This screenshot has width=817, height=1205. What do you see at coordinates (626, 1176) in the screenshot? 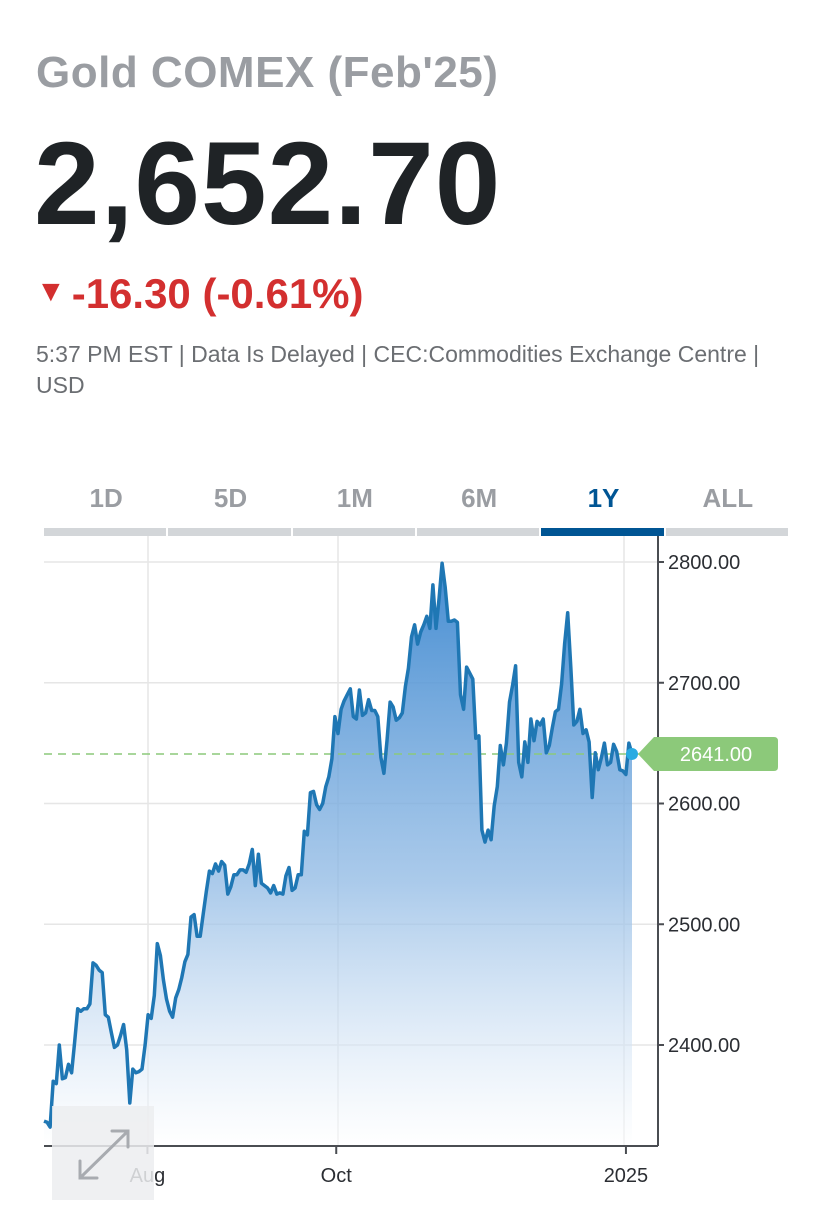
I see `x-tick-label: 2025` at bounding box center [626, 1176].